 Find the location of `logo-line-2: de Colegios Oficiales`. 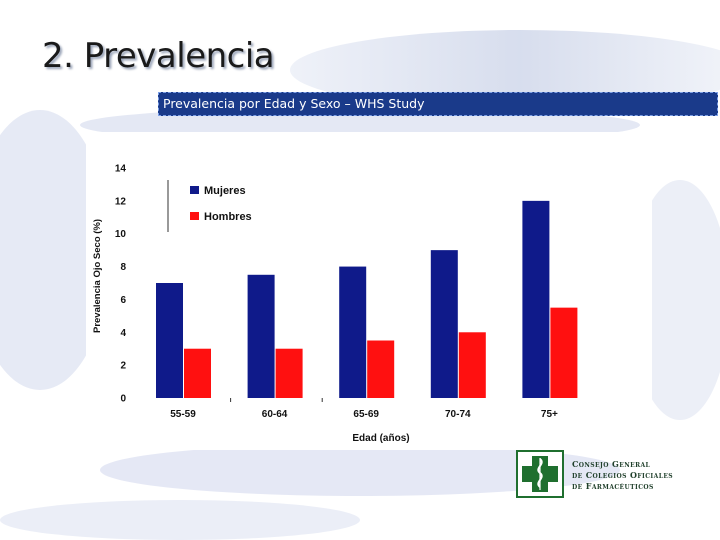

logo-line-2: de Colegios Oficiales is located at coordinates (623, 475).